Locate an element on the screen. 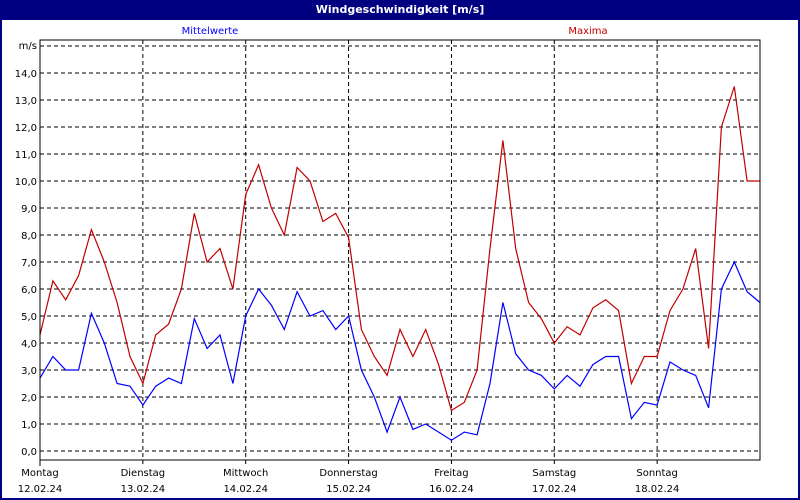 This screenshot has width=800, height=500. y-tick-label: 4,0 is located at coordinates (29, 344).